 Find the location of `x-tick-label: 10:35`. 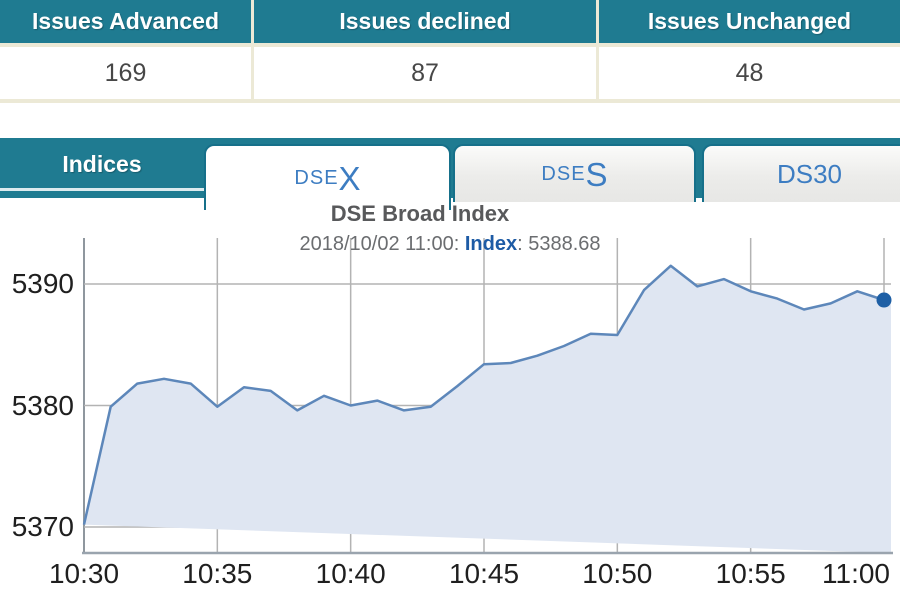

x-tick-label: 10:35 is located at coordinates (217, 573).